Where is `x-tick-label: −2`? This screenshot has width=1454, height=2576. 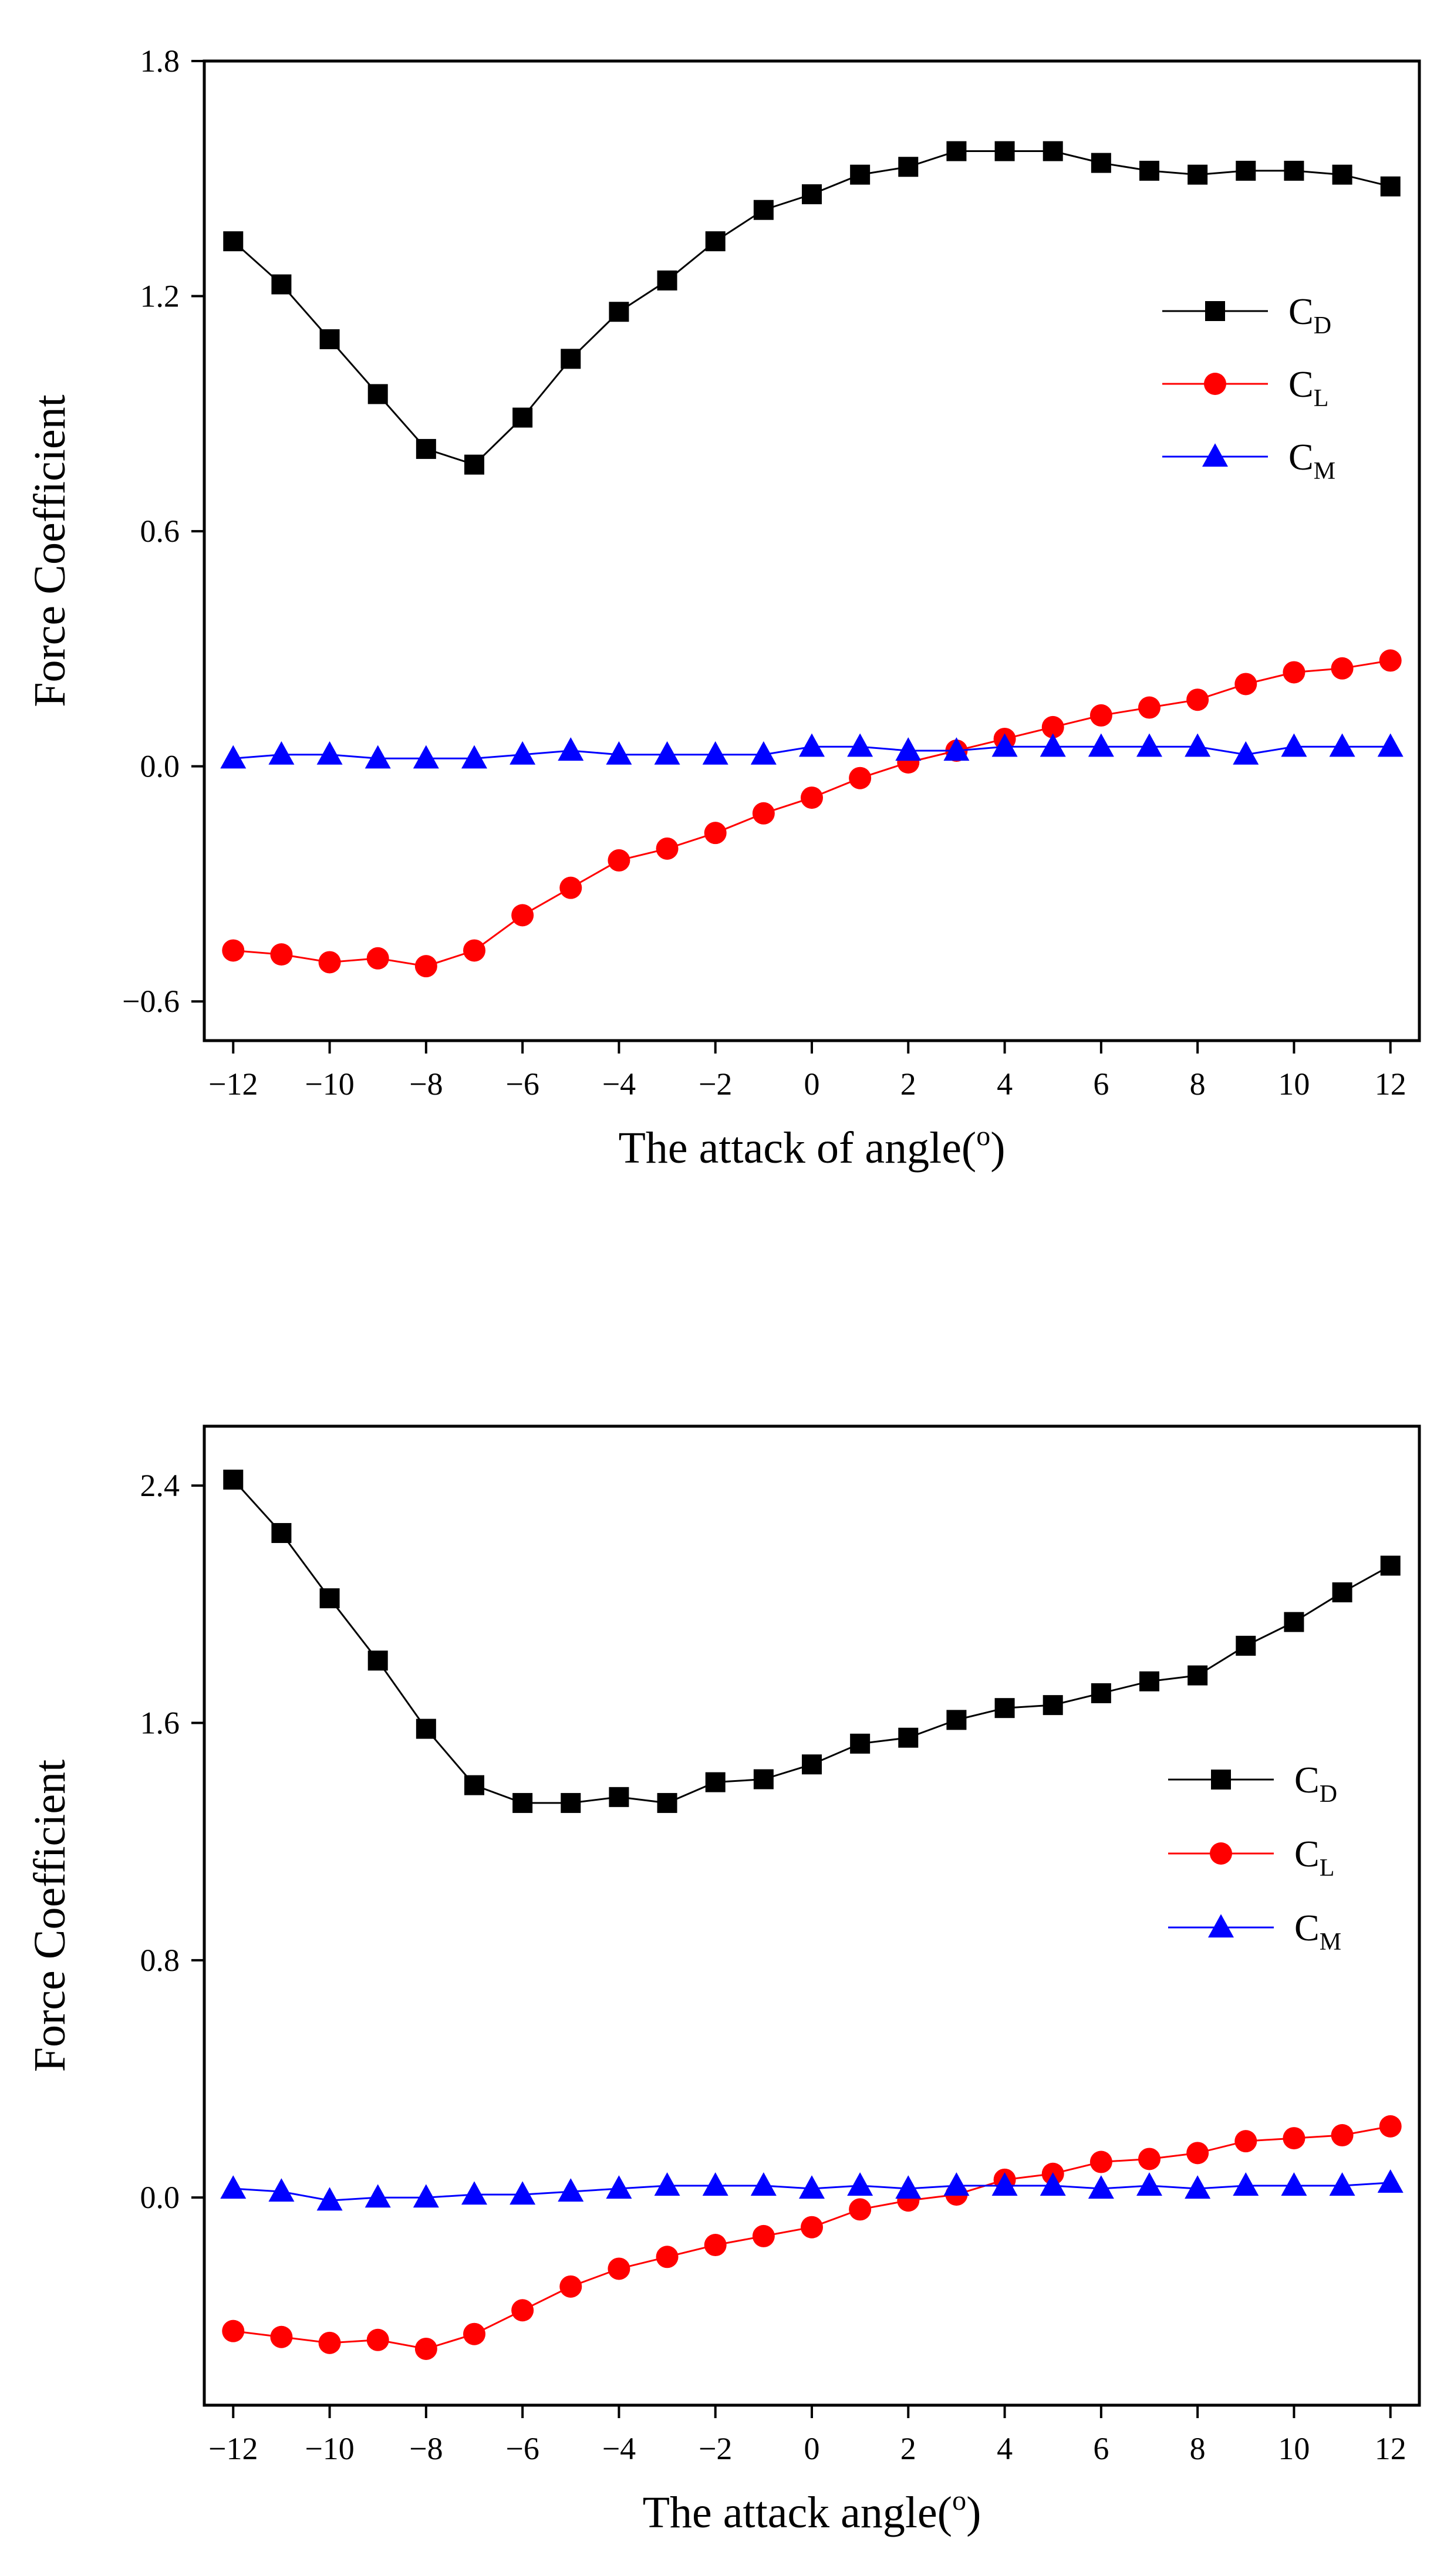
x-tick-label: −2 is located at coordinates (716, 1084).